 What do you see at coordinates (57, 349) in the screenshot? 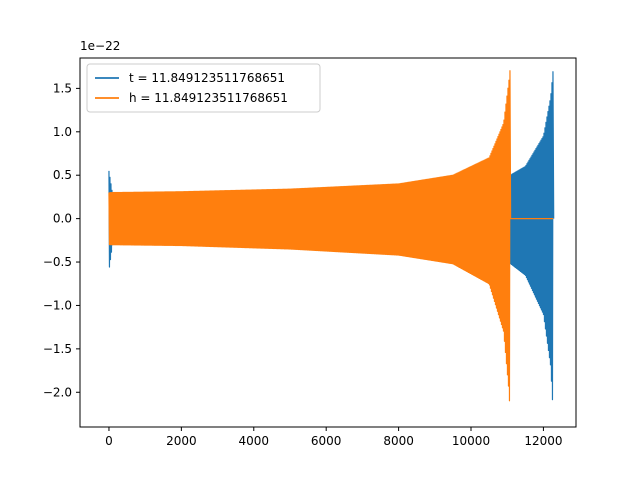
I see `y-tick-label: −1.5` at bounding box center [57, 349].